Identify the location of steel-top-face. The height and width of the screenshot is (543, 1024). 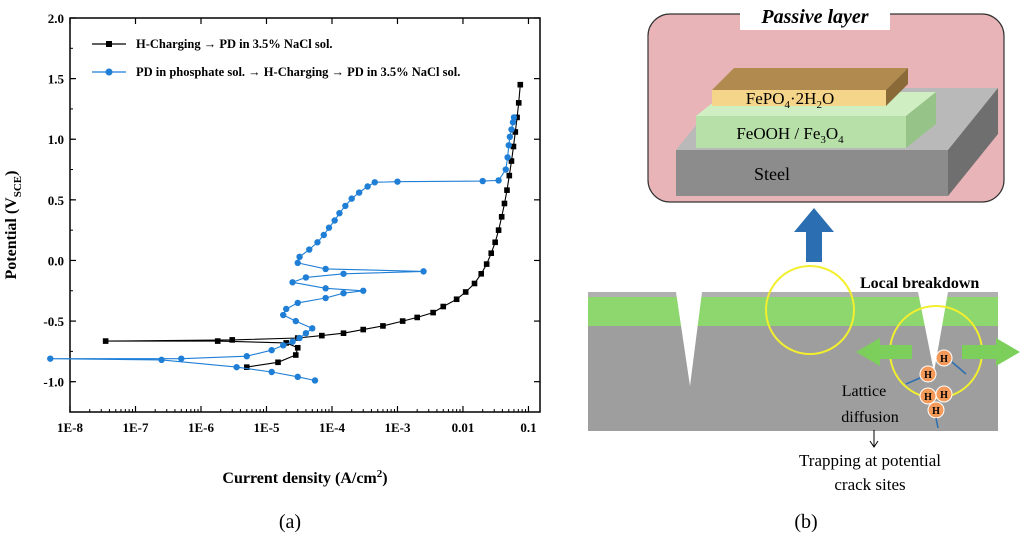
(837, 119).